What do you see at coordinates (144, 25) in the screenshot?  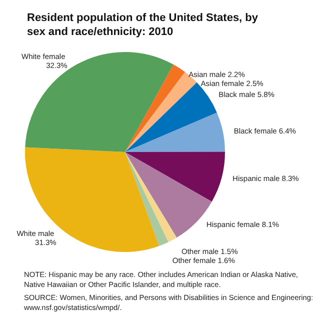 I see `chart-title: Resident population of the United States, by sex and race/ethnicity: 2010` at bounding box center [144, 25].